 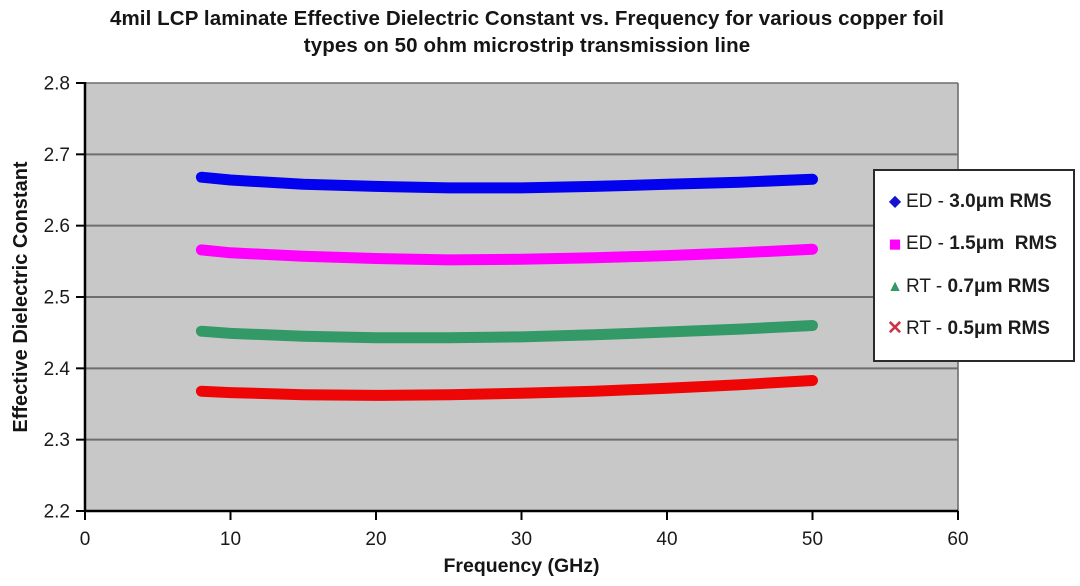 What do you see at coordinates (230, 539) in the screenshot?
I see `x-tick-label: 10` at bounding box center [230, 539].